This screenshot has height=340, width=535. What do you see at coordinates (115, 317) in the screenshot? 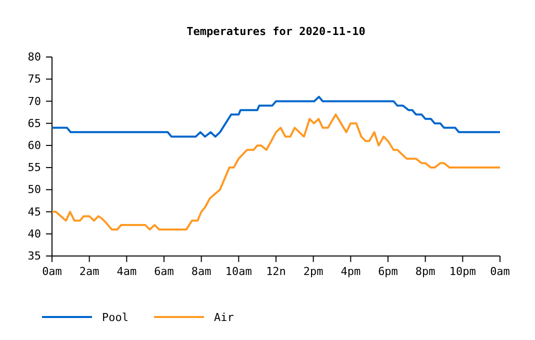
I see `legend-label: Pool` at bounding box center [115, 317].